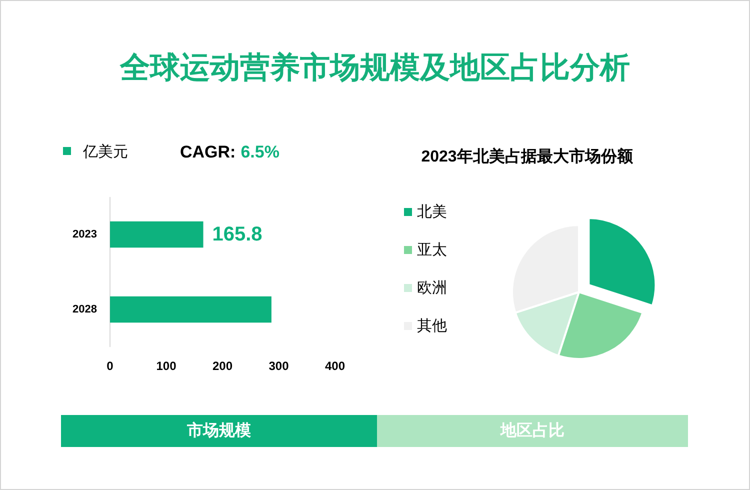 This screenshot has width=750, height=490. I want to click on y-tick-label: 2023, so click(84, 234).